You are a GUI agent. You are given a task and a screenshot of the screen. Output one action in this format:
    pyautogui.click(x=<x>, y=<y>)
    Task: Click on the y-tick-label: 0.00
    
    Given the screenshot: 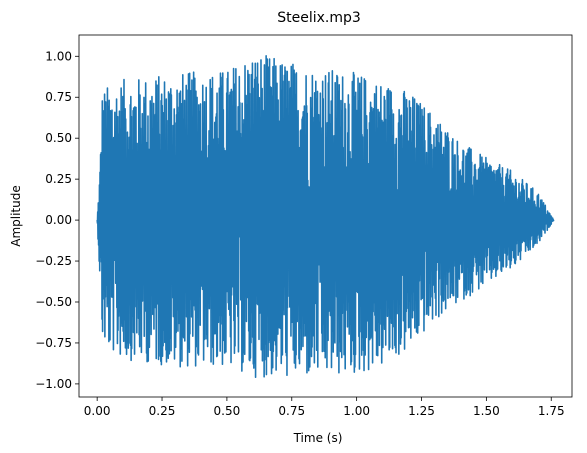 What is the action you would take?
    pyautogui.click(x=58, y=220)
    